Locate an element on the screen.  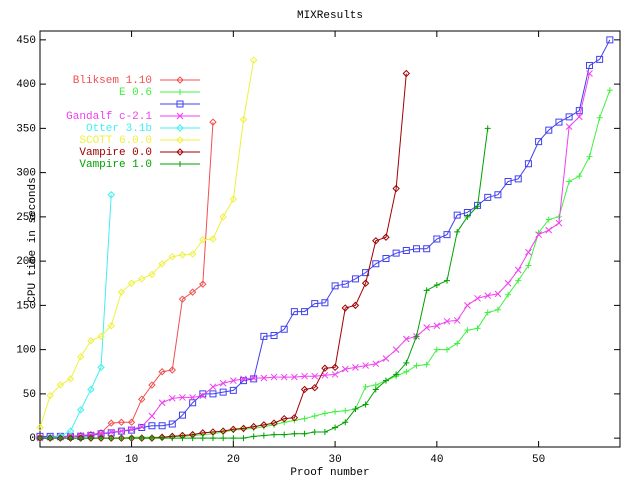
y-tick-label: 400 is located at coordinates (26, 85).